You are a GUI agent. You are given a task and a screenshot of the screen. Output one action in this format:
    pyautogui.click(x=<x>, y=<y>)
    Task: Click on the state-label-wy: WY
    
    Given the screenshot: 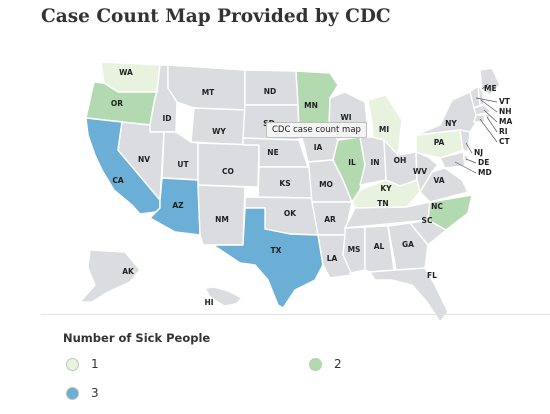 What is the action you would take?
    pyautogui.click(x=219, y=131)
    